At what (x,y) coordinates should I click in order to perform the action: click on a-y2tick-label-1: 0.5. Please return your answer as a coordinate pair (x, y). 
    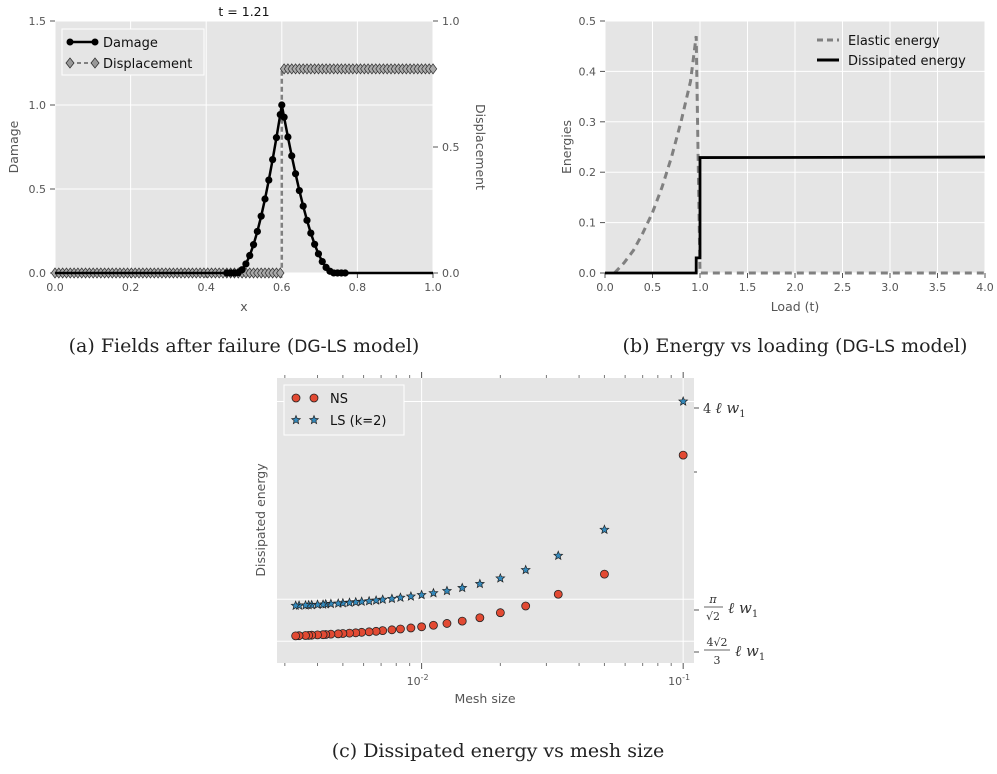
    Looking at the image, I should click on (451, 147).